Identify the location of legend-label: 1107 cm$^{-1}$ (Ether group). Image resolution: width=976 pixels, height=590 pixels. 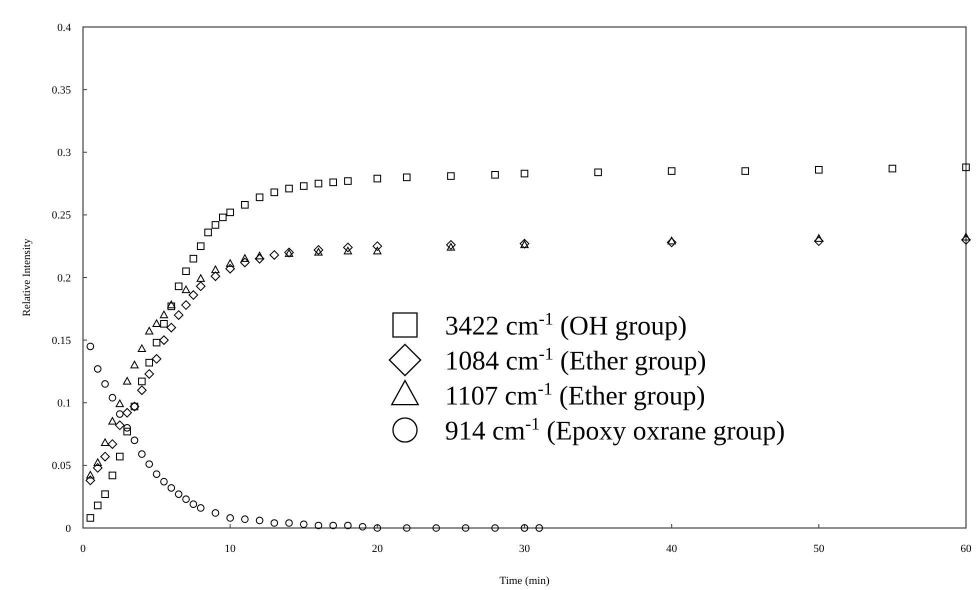
(575, 394).